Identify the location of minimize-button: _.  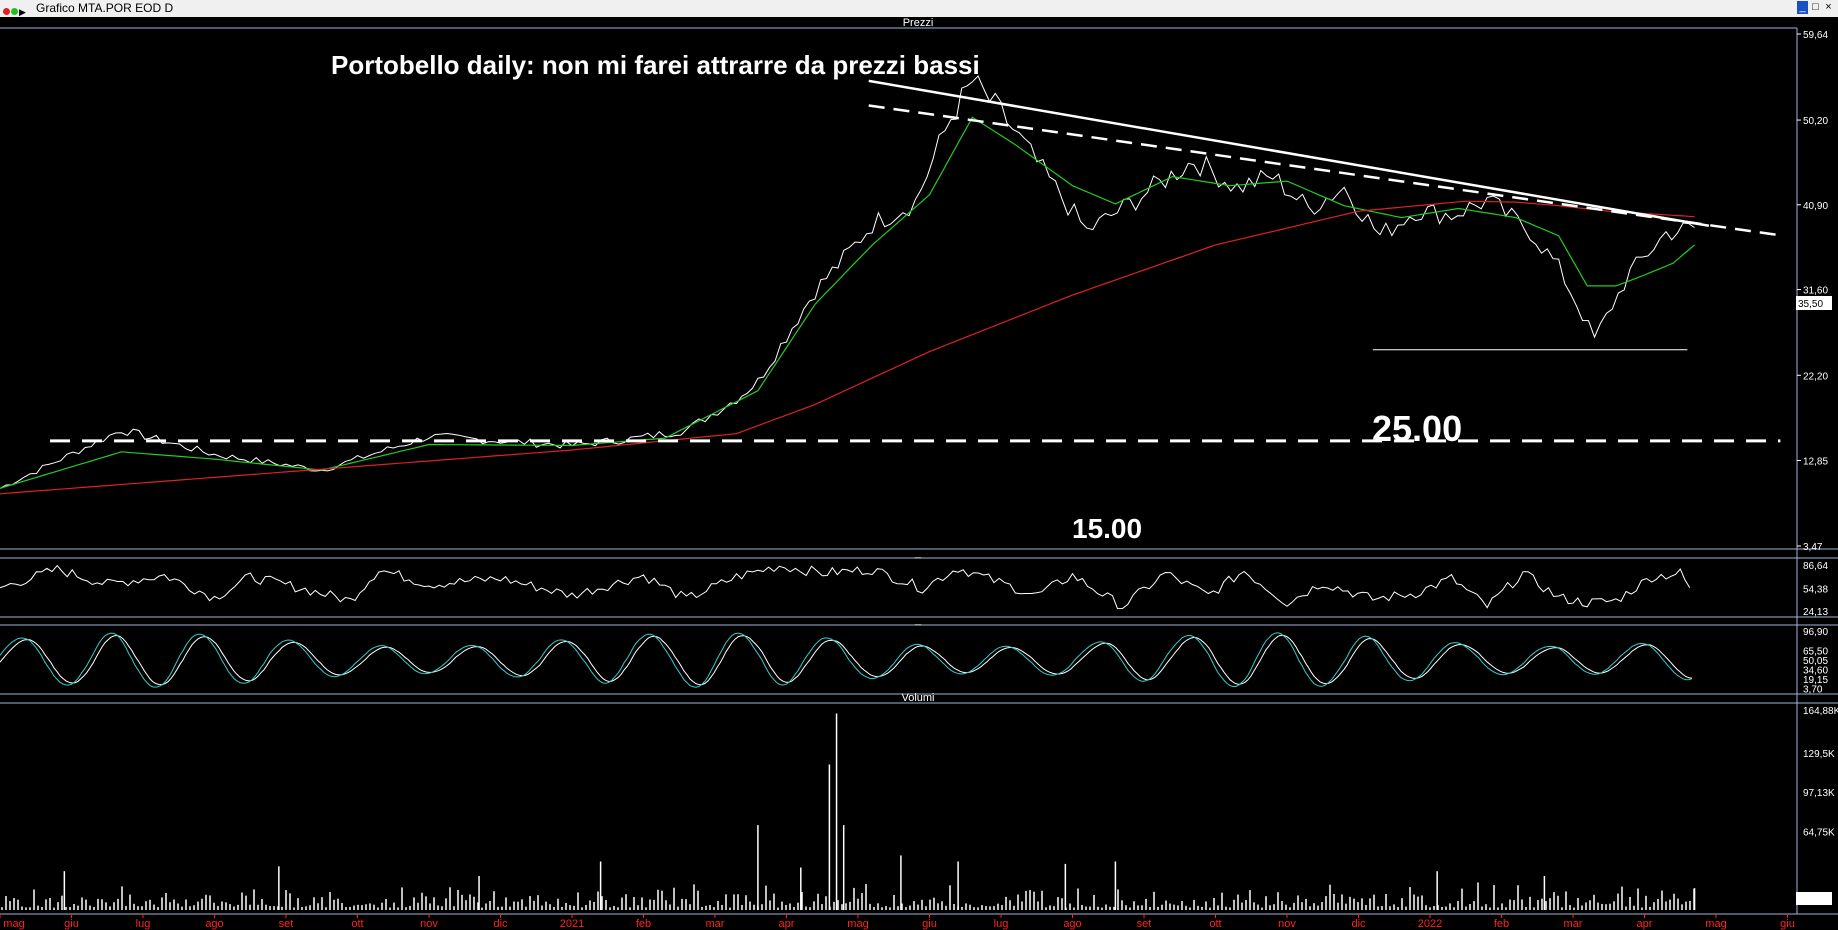
(1802, 7).